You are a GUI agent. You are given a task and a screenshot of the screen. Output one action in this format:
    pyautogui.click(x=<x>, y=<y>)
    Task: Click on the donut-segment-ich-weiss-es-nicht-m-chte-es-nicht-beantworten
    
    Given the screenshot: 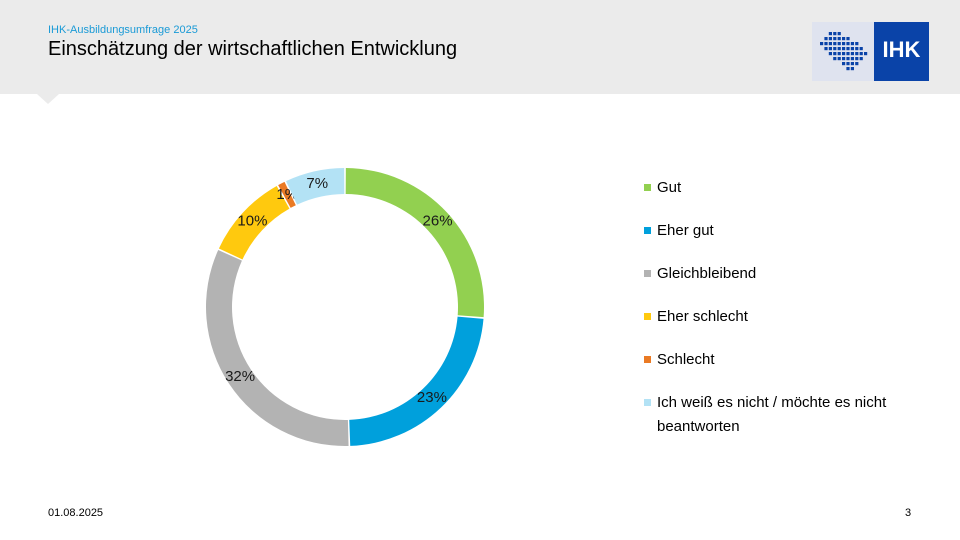 What is the action you would take?
    pyautogui.click(x=315, y=186)
    